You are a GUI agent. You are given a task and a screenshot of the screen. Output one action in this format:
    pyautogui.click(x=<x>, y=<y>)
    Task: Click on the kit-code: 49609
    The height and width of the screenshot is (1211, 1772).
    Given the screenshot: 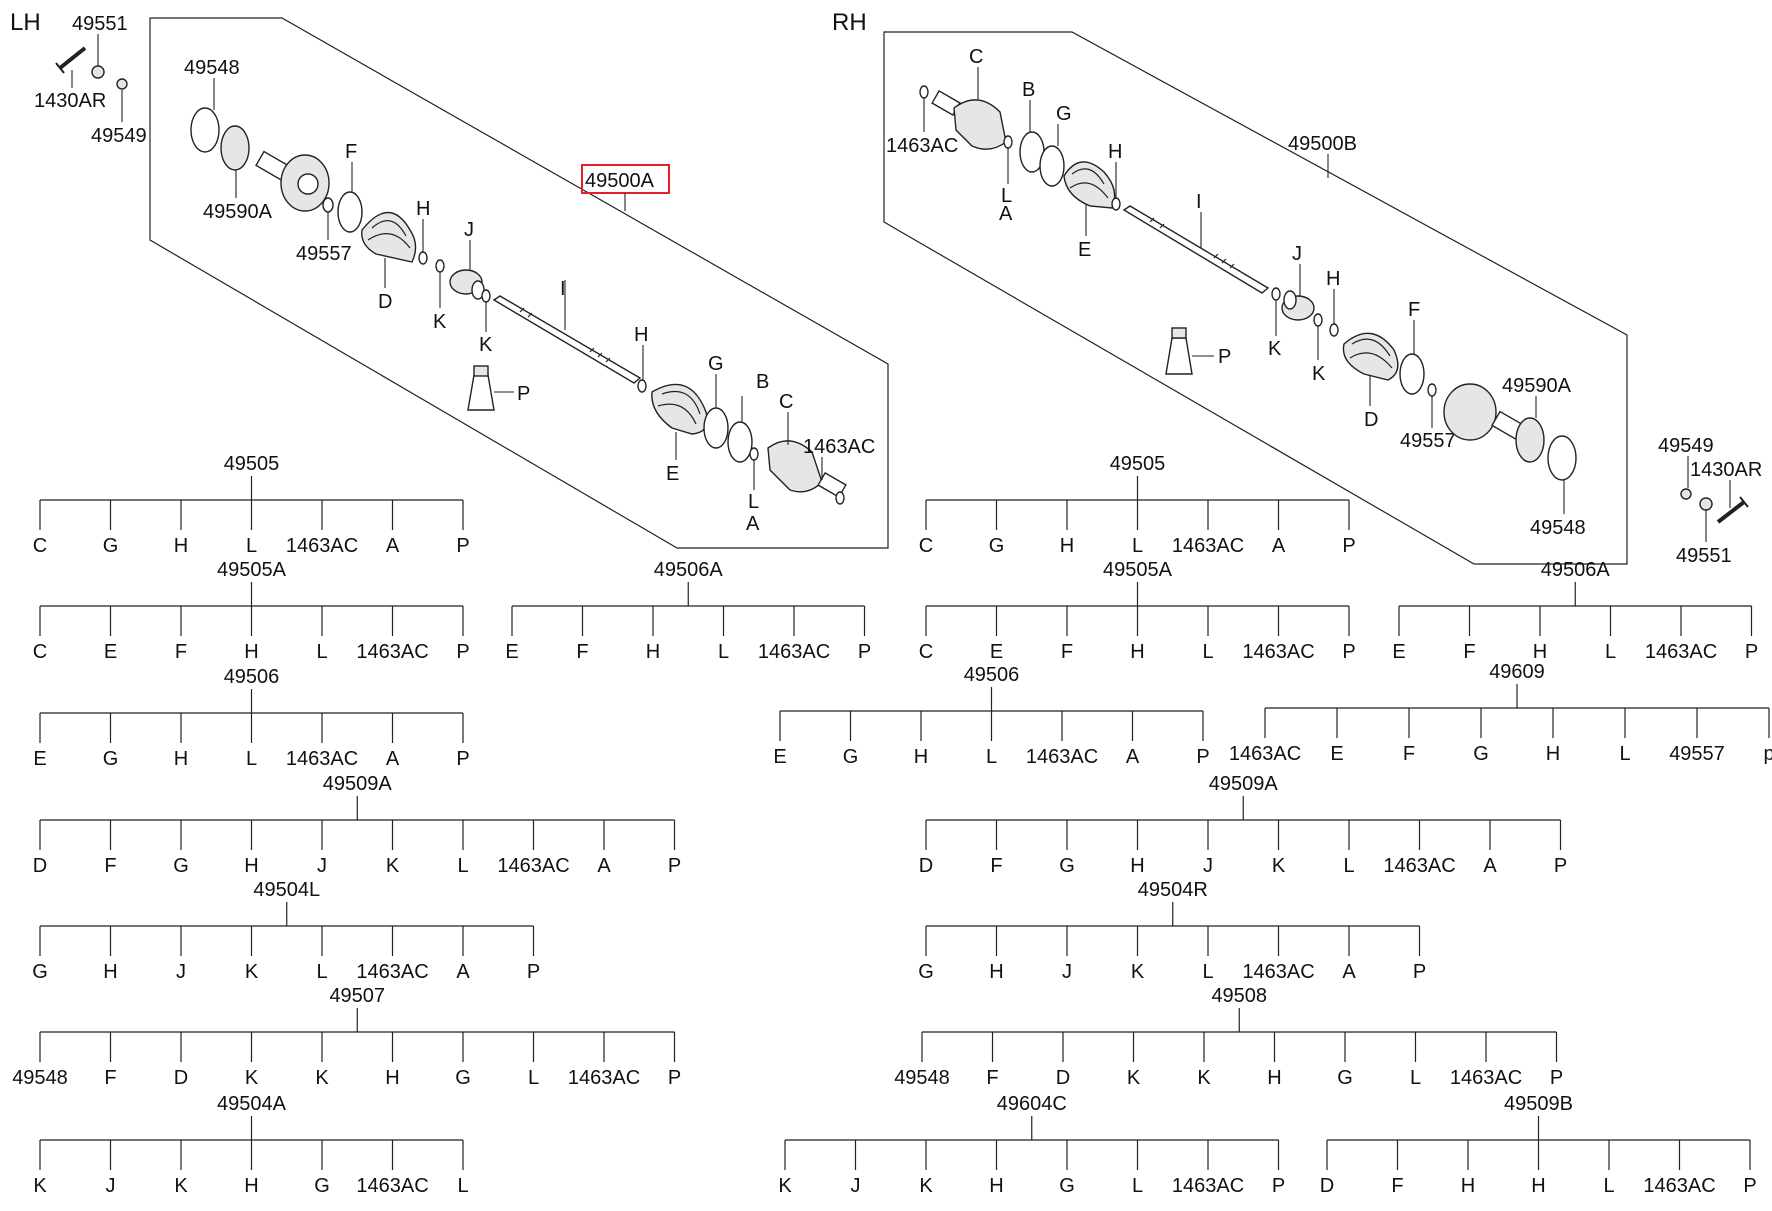 What is the action you would take?
    pyautogui.click(x=1517, y=672)
    